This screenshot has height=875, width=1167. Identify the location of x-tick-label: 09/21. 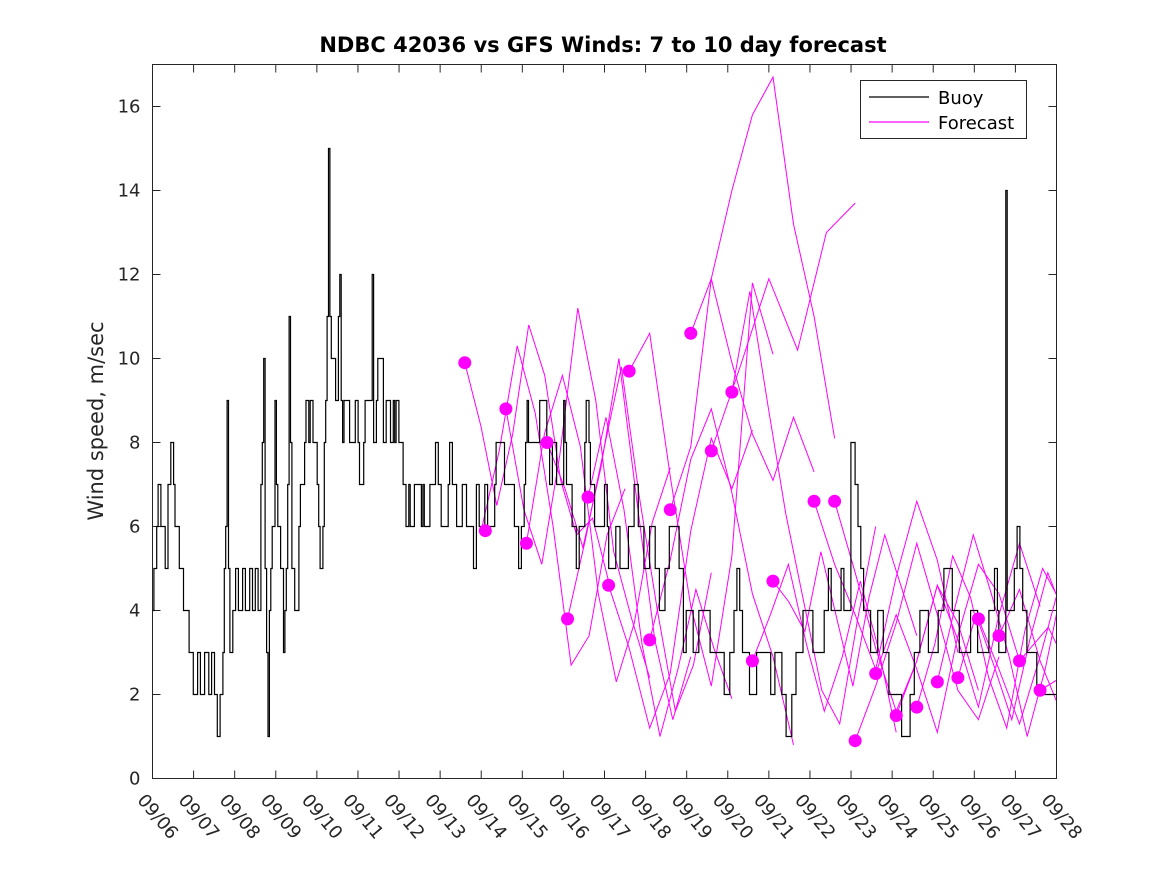
(773, 816).